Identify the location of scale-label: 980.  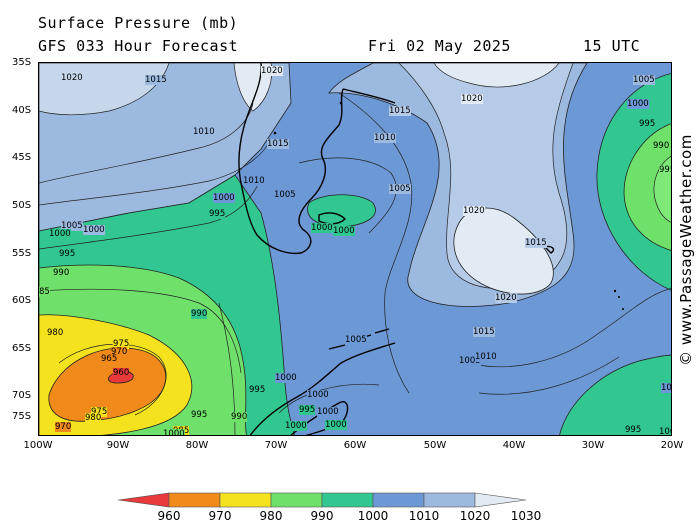
(271, 516).